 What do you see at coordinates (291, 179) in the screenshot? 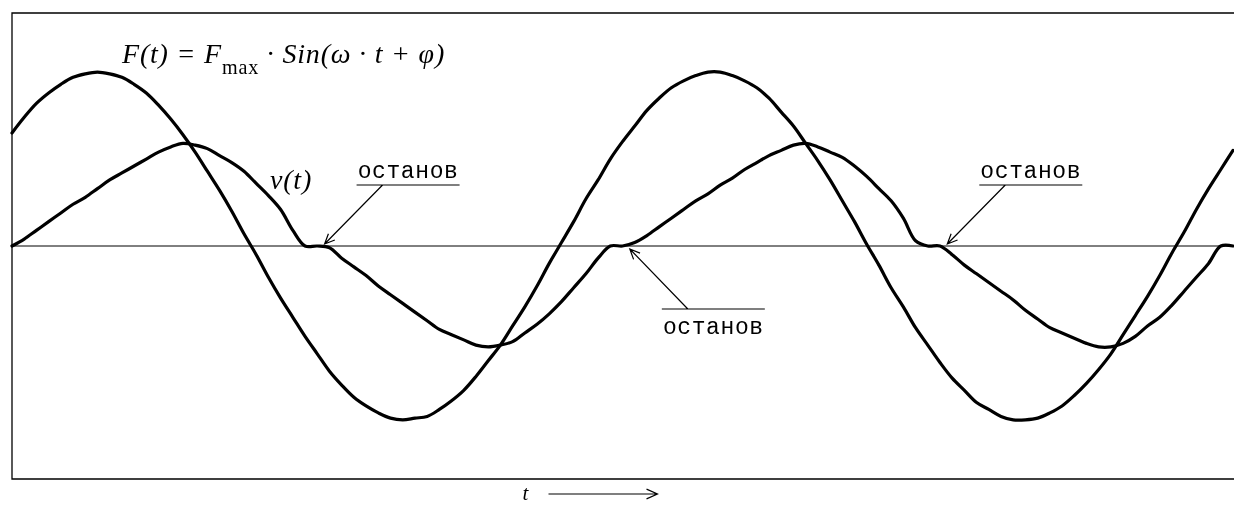
I see `legend-label: v(t)` at bounding box center [291, 179].